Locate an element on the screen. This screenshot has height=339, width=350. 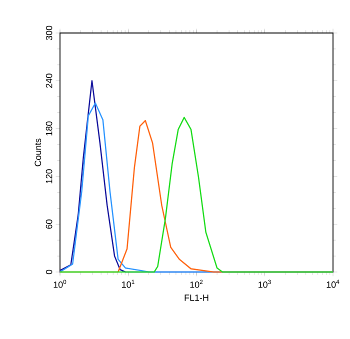
x-tick-label: 10$^{0}$ is located at coordinates (60, 284).